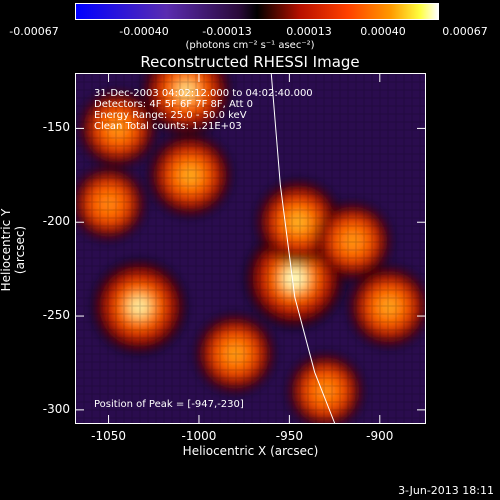 The height and width of the screenshot is (500, 500). I want to click on x-tick-label: -1000, so click(199, 436).